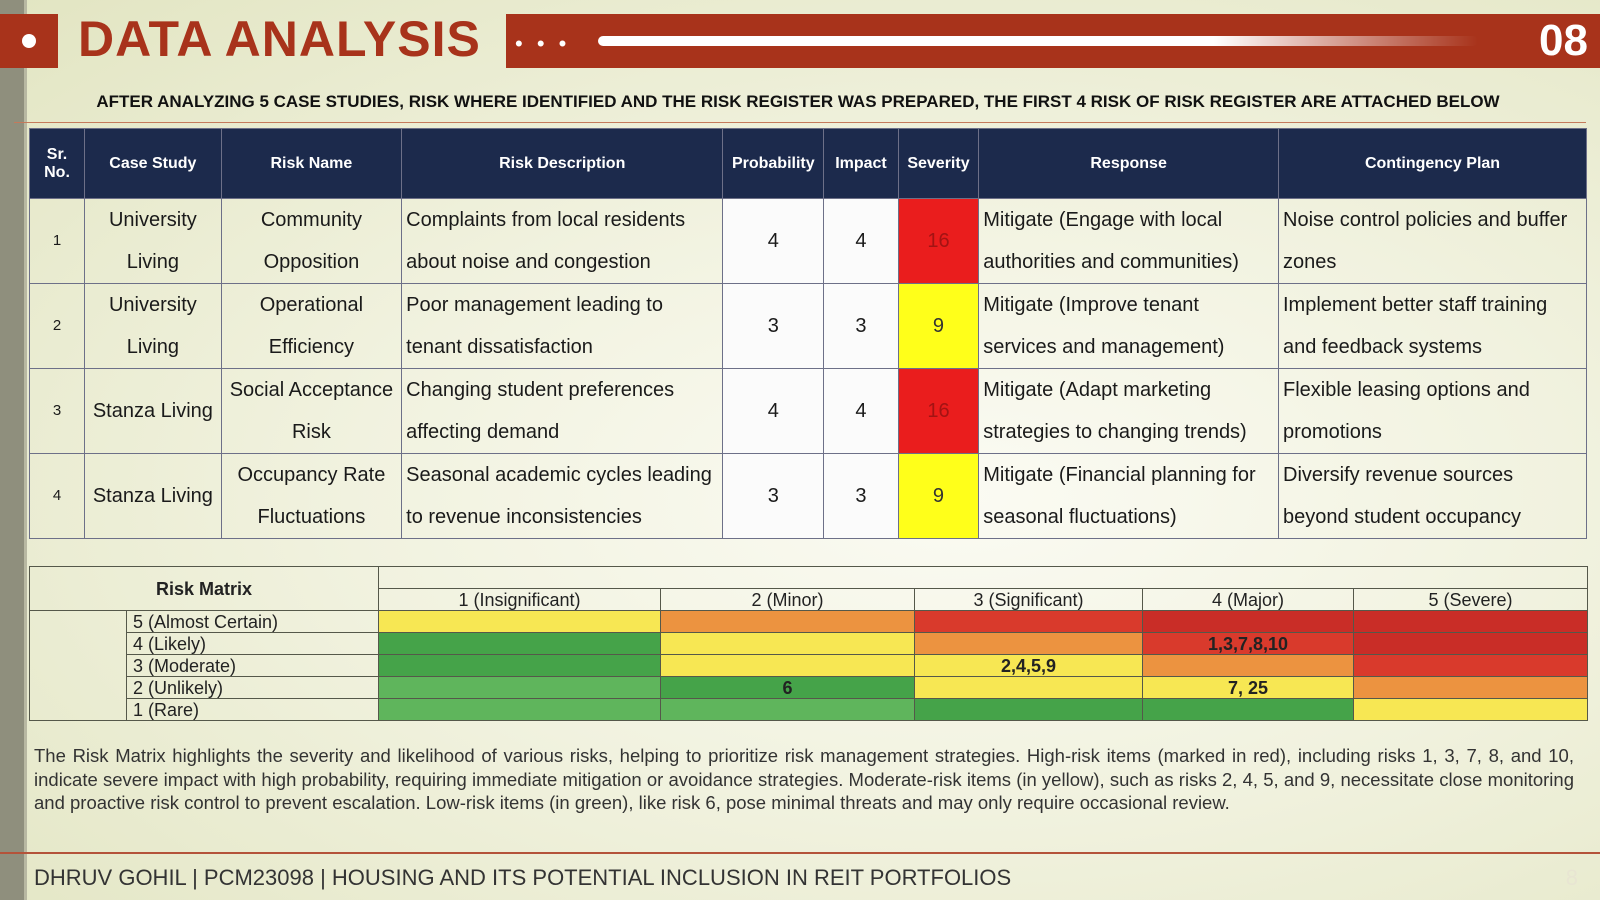  I want to click on left-decor-highlight, so click(25, 450).